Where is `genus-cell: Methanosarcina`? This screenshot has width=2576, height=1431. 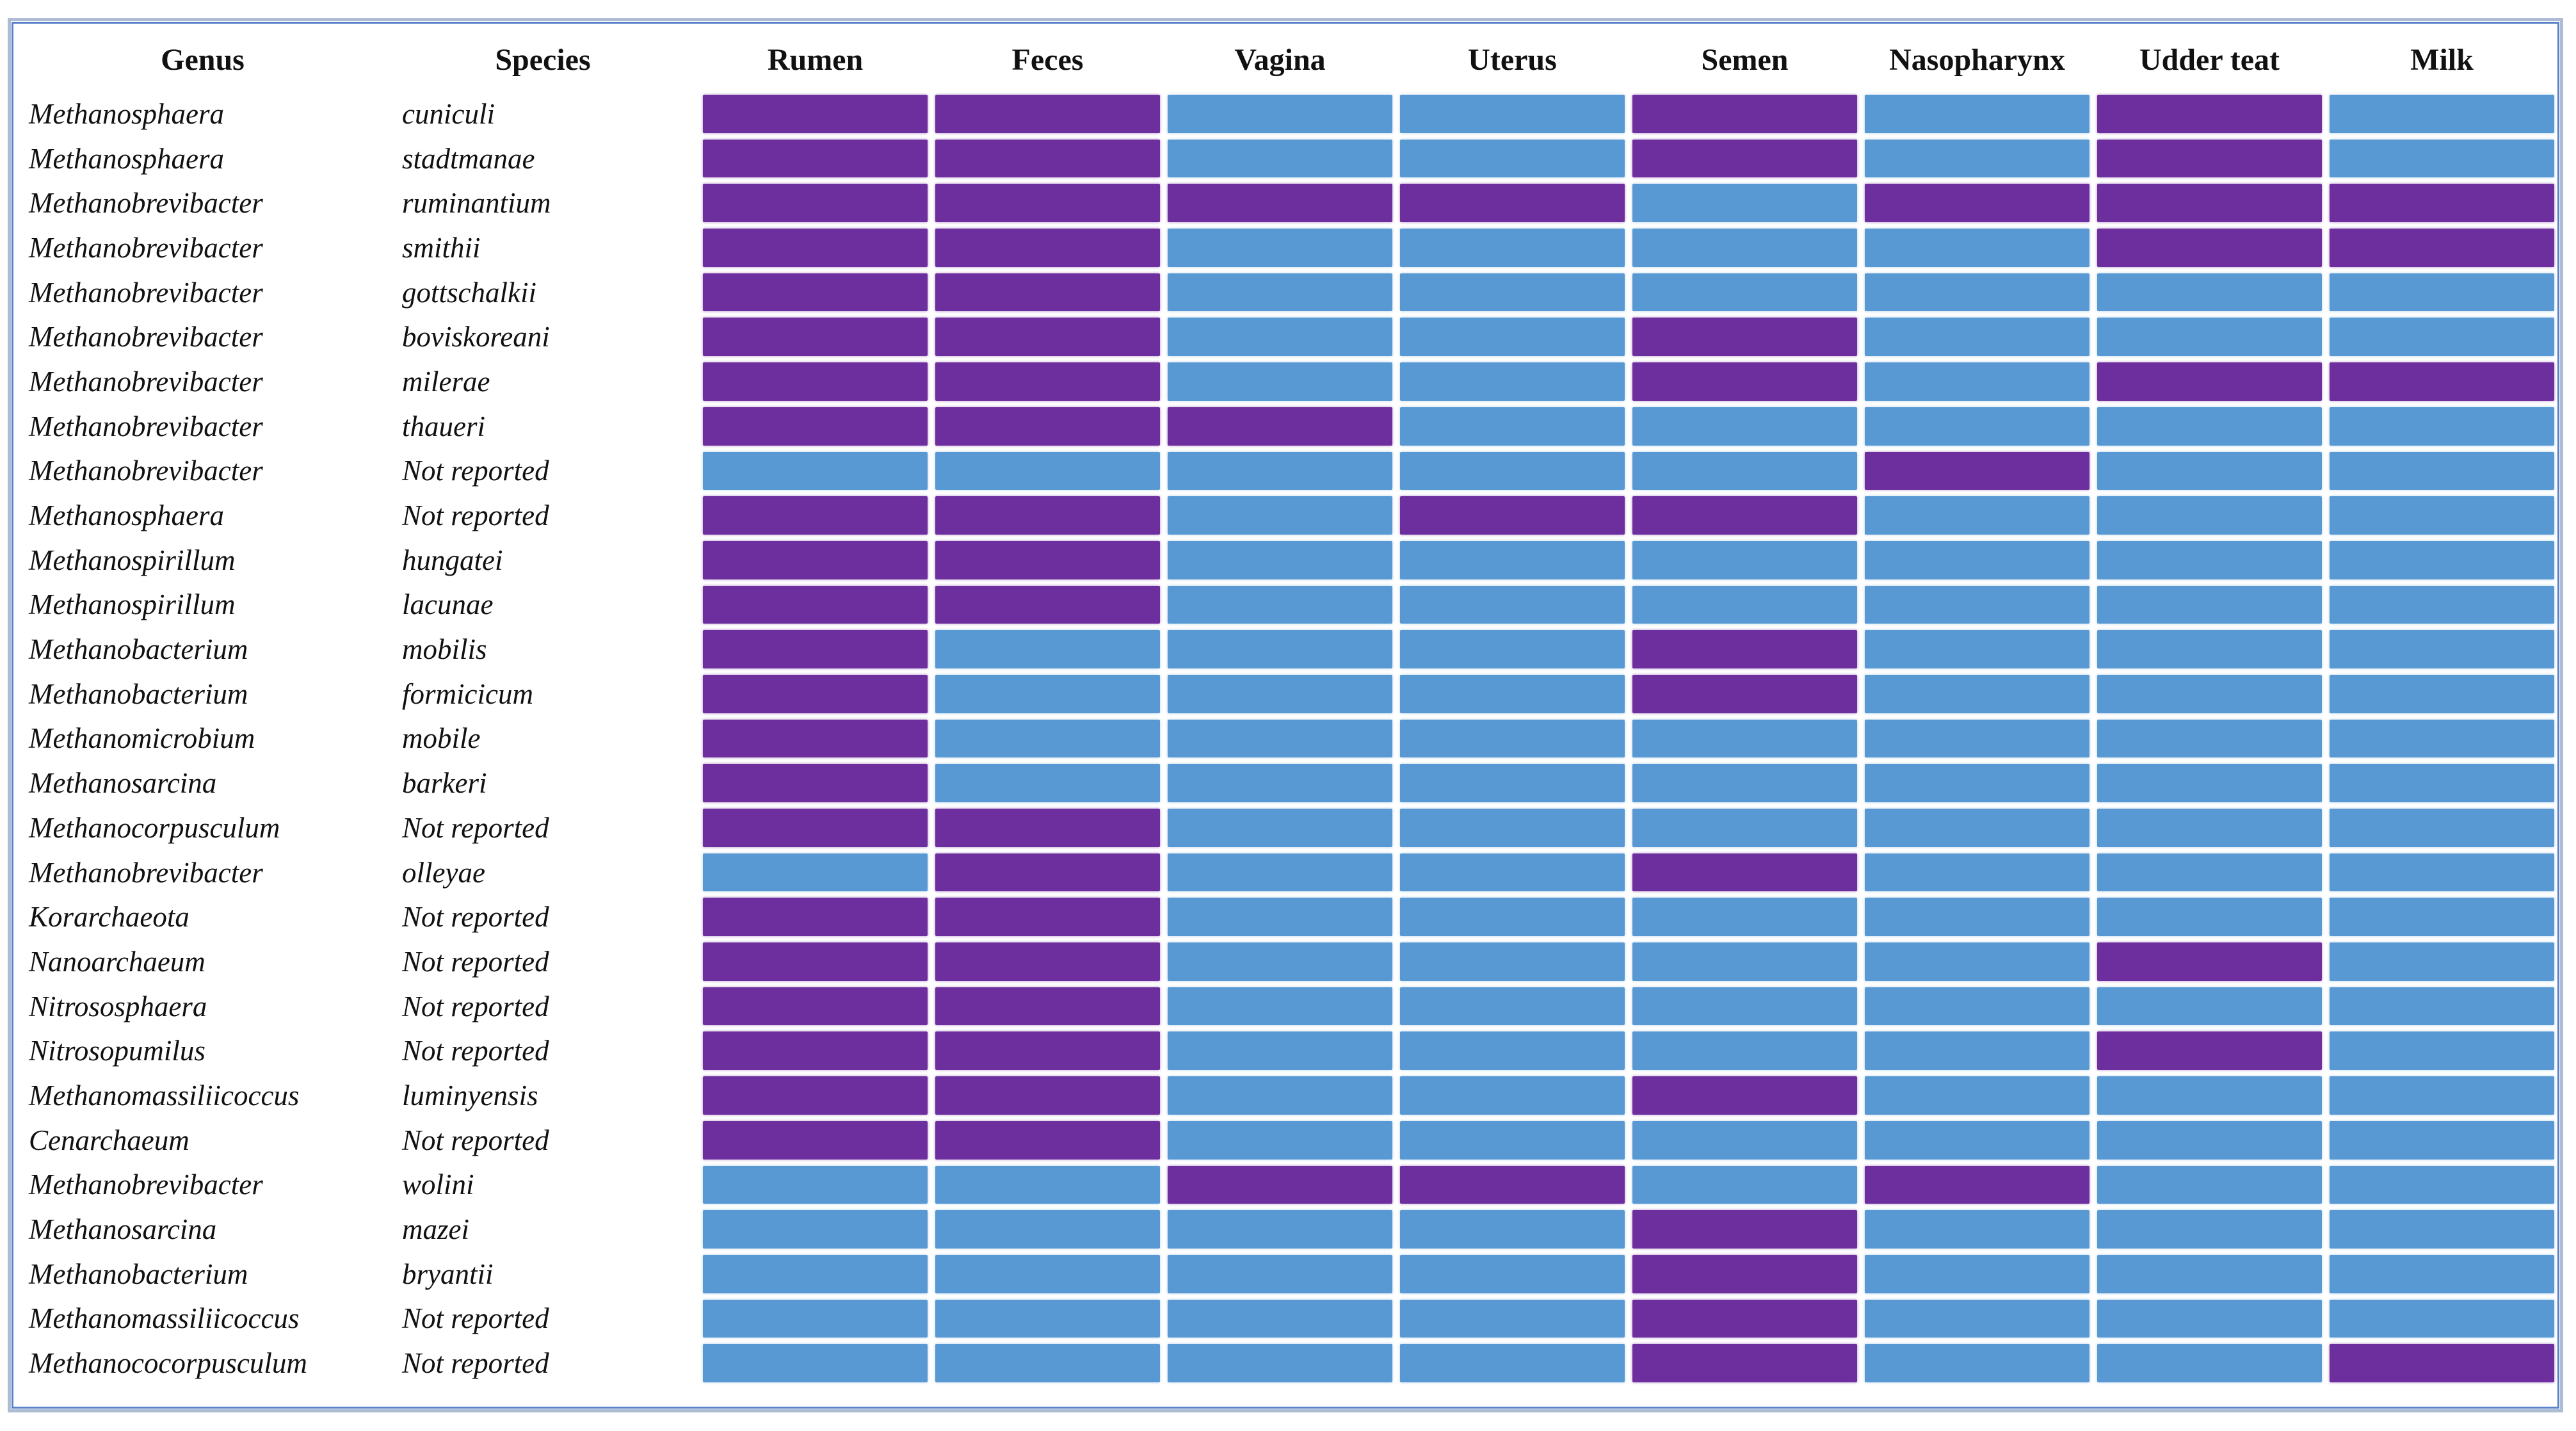
genus-cell: Methanosarcina is located at coordinates (123, 784).